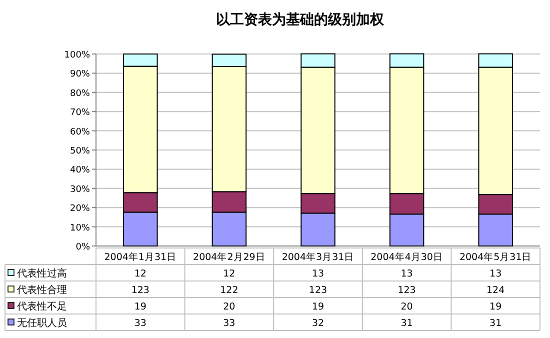  What do you see at coordinates (495, 257) in the screenshot?
I see `x-tick-label: 2004年5月31日` at bounding box center [495, 257].